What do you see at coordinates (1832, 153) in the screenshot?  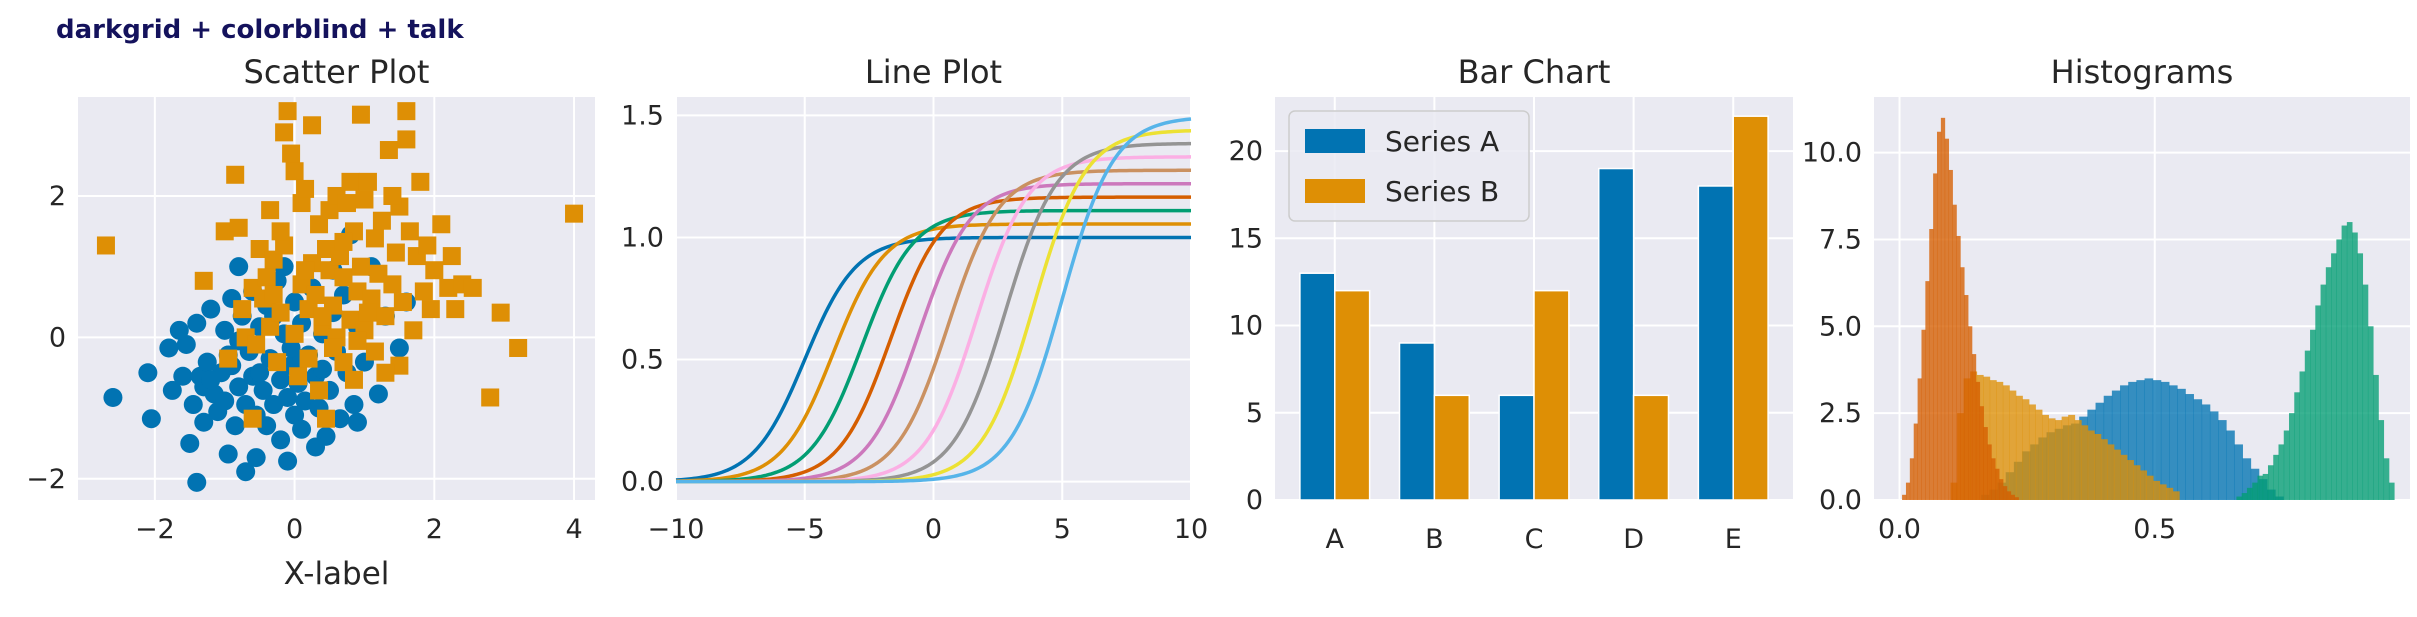 I see `hist-ytick-label: 10.0` at bounding box center [1832, 153].